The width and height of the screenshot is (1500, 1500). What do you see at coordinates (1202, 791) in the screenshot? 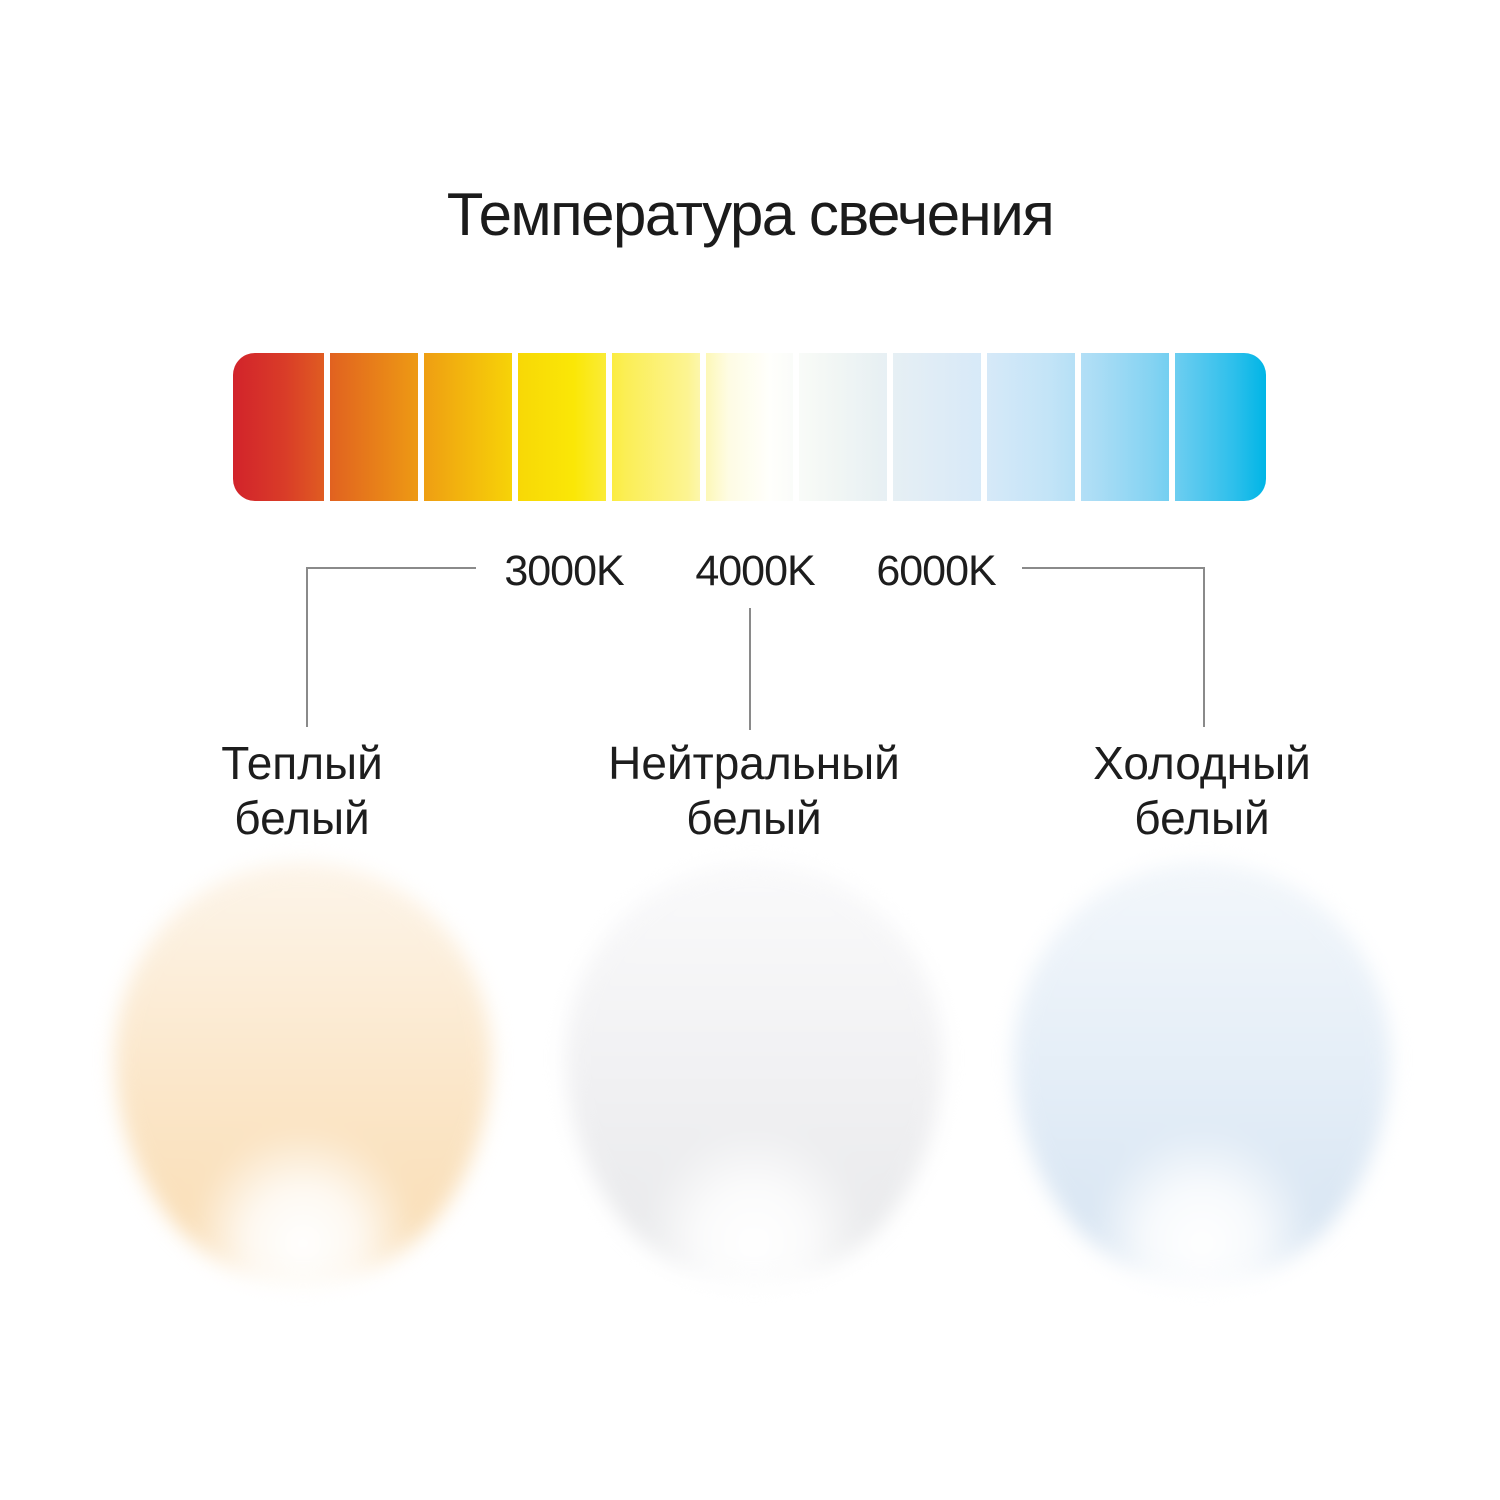
I see `category-label-cool-white: Холодный белый` at bounding box center [1202, 791].